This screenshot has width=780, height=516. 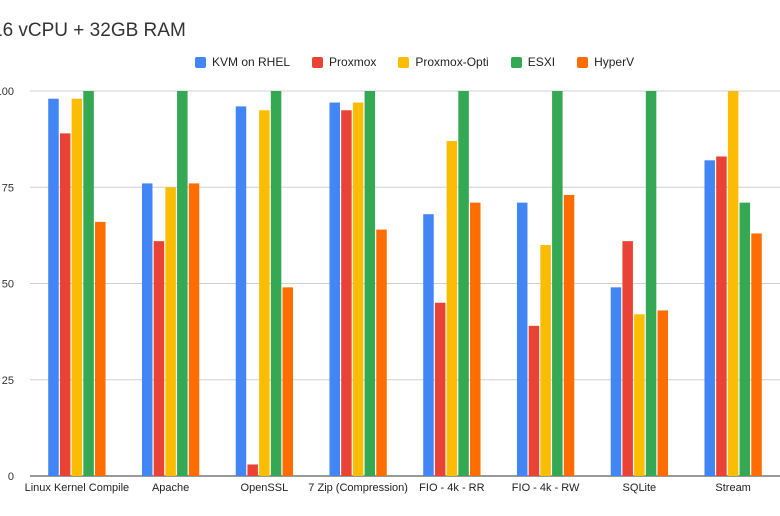 What do you see at coordinates (8, 188) in the screenshot?
I see `y-tick-label: 75` at bounding box center [8, 188].